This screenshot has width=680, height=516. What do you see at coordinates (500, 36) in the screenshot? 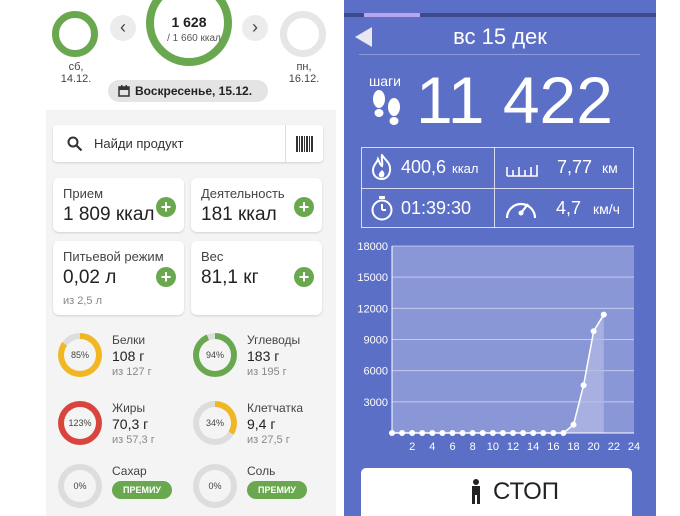
I see `date-title: вс 15 дек` at bounding box center [500, 36].